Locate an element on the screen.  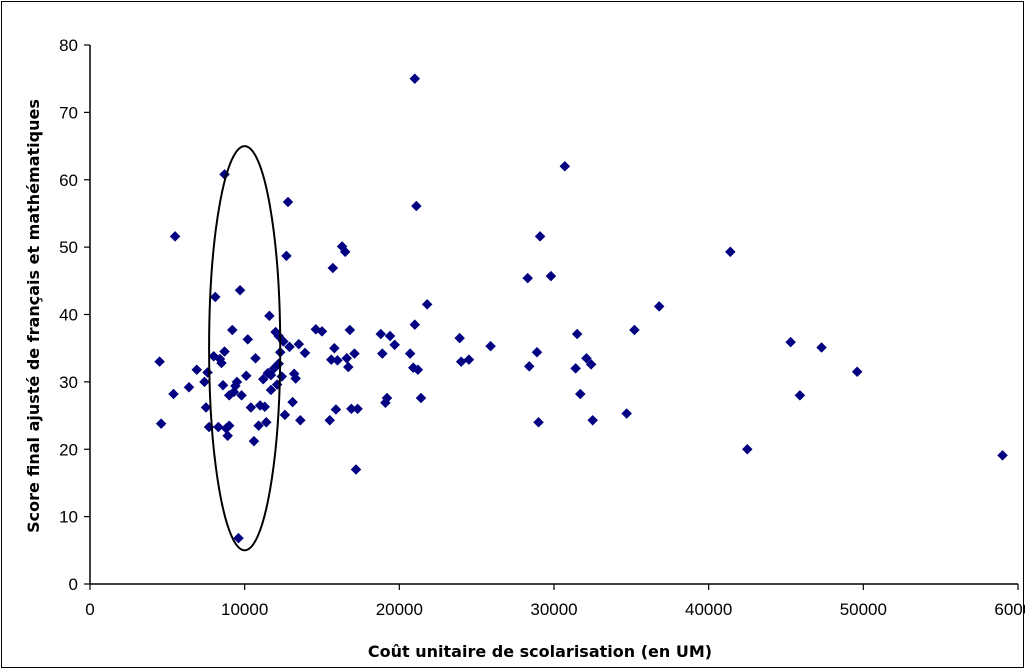
y-tick-label: 0 is located at coordinates (73, 584).